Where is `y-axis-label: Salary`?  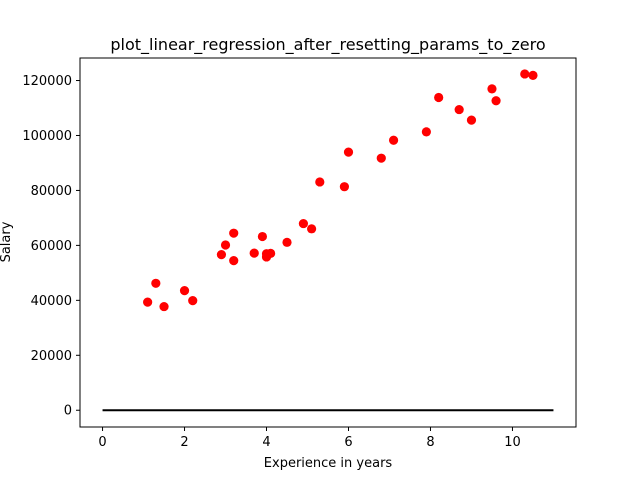 y-axis-label: Salary is located at coordinates (7, 241).